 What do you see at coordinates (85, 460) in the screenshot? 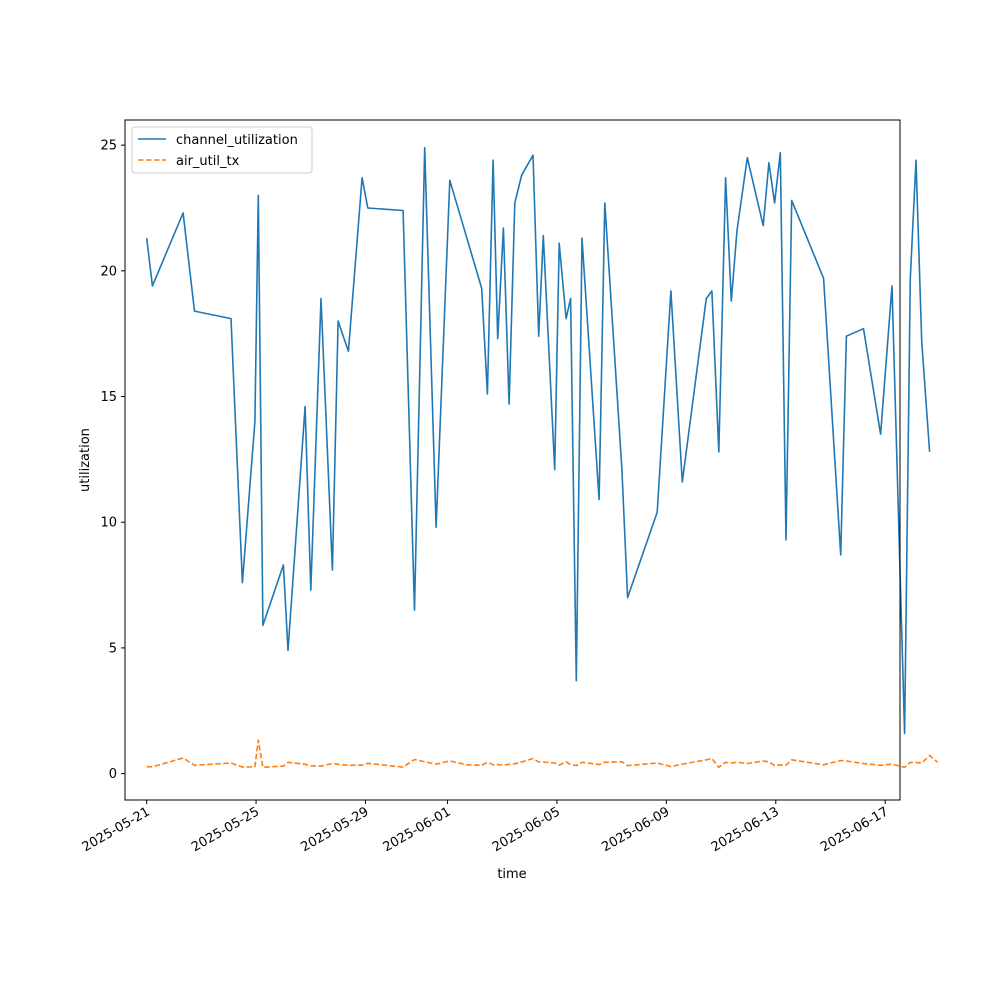
I see `y-axis-label: utilization` at bounding box center [85, 460].